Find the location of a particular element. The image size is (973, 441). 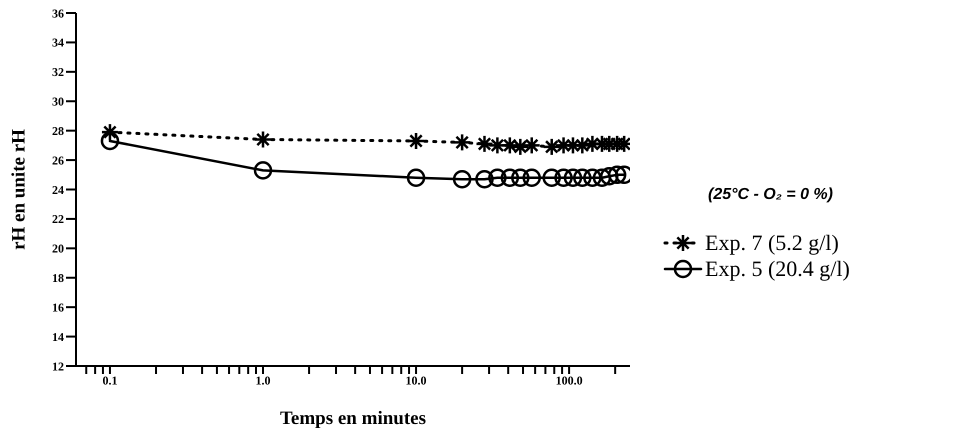

x-tick-label: 0.1 is located at coordinates (110, 381).